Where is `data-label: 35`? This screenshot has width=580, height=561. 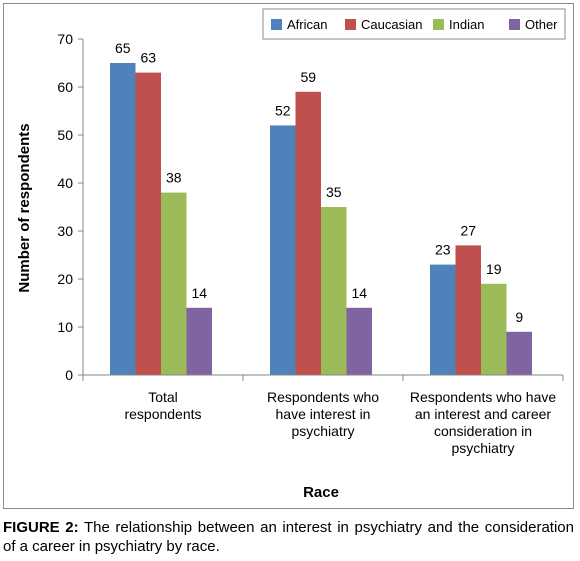 data-label: 35 is located at coordinates (334, 192).